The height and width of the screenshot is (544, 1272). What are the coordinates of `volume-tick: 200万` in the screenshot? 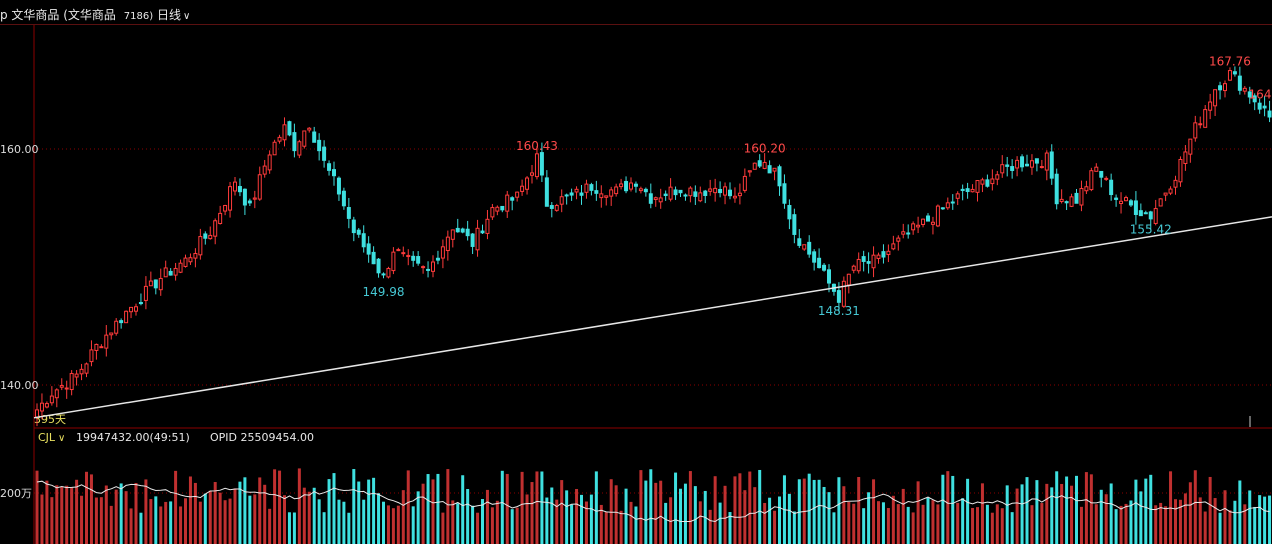 It's located at (16, 493).